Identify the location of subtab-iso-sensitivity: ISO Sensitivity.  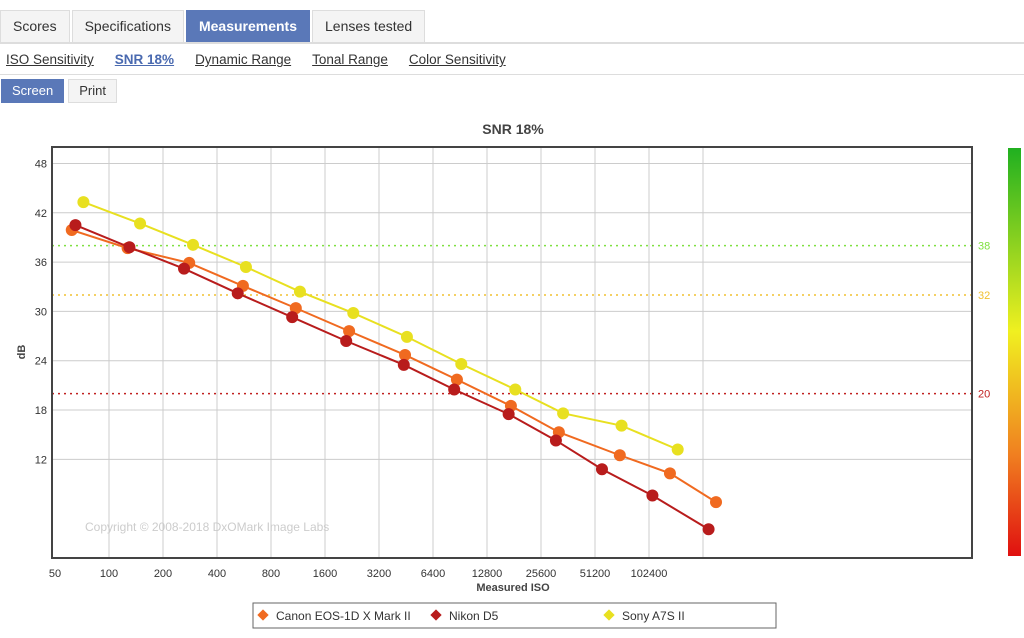
(50, 59).